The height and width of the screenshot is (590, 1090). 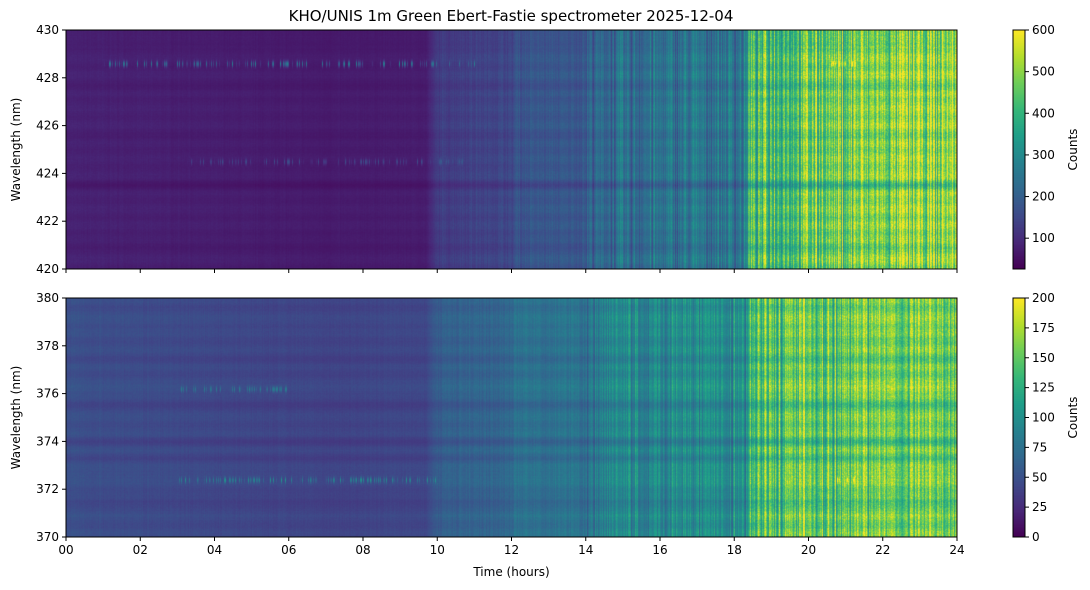 What do you see at coordinates (47, 221) in the screenshot?
I see `y-tick-label: 422` at bounding box center [47, 221].